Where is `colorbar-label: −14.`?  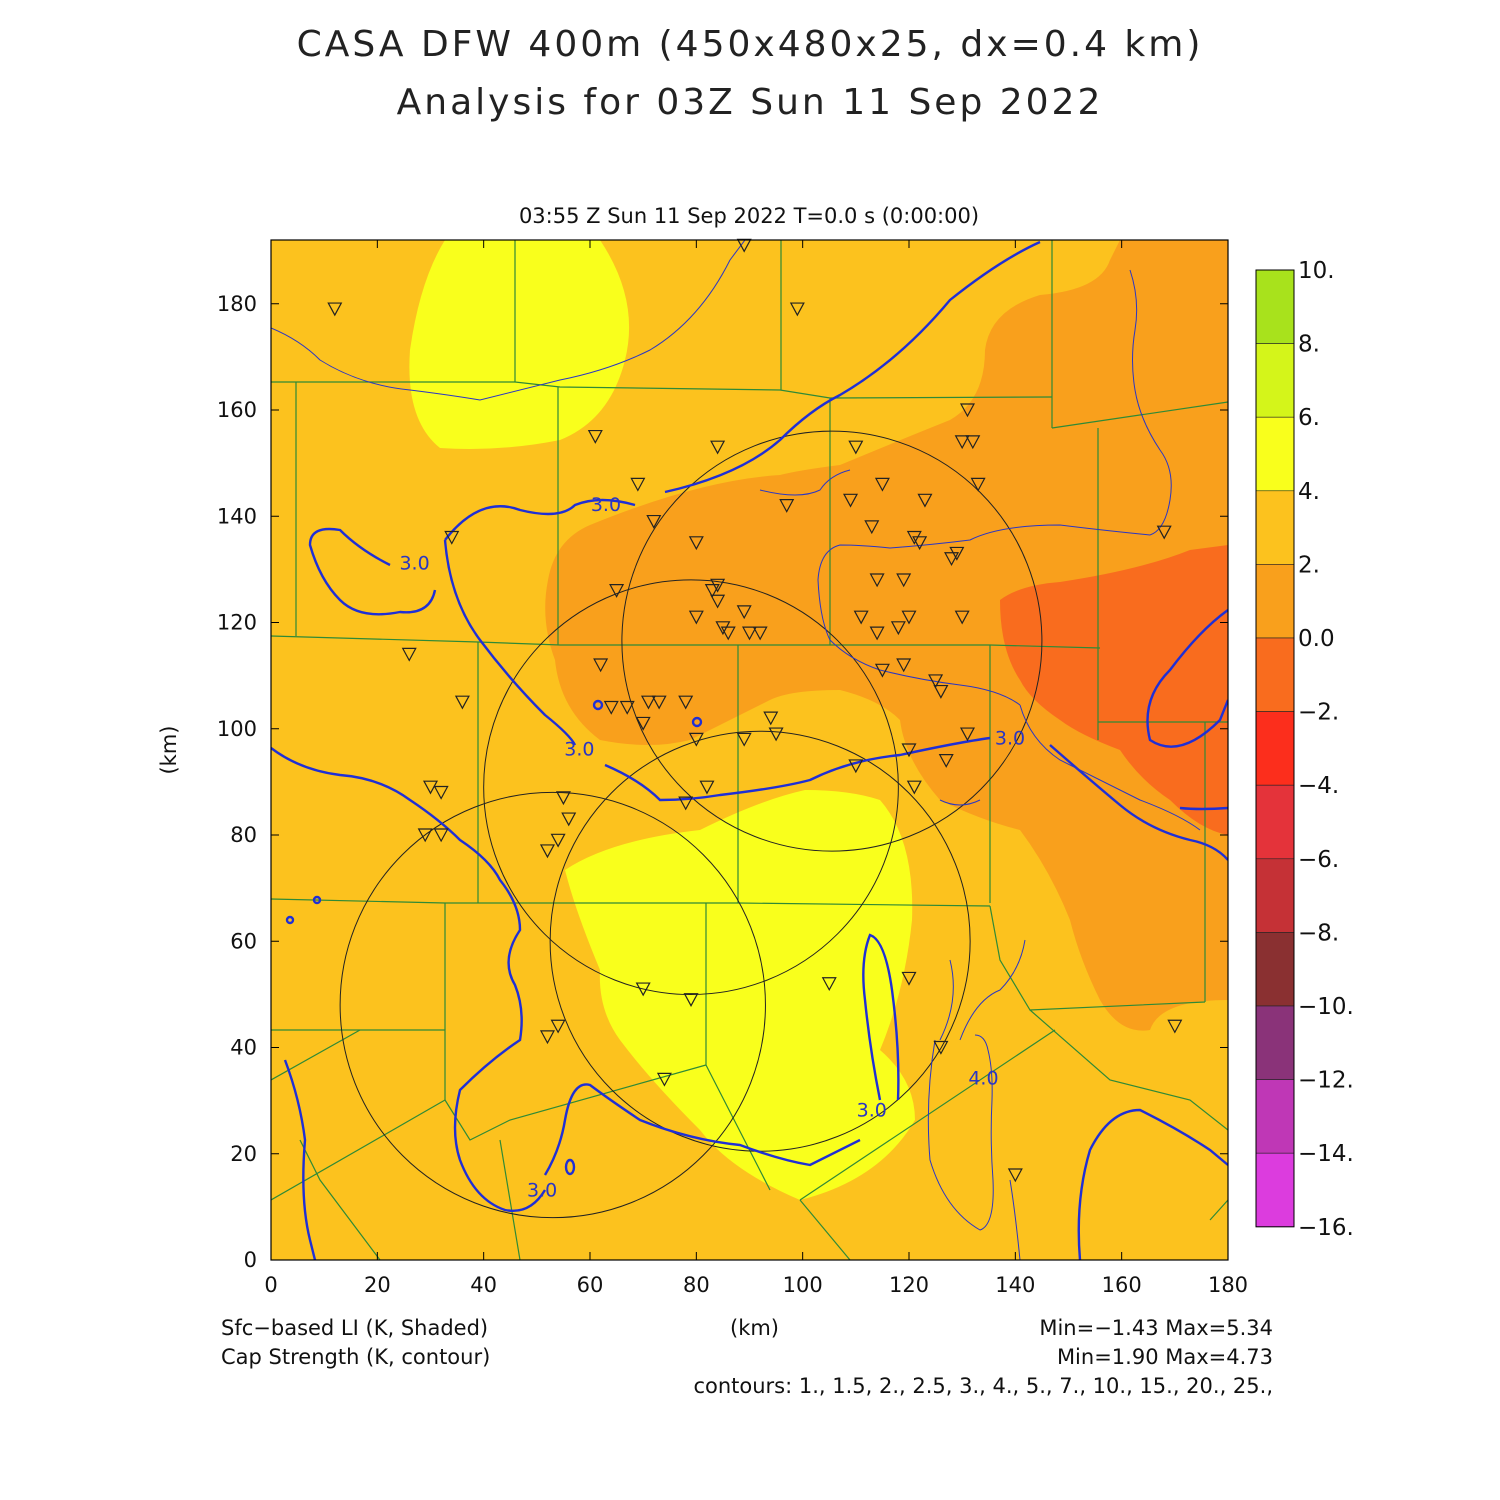 colorbar-label: −14. is located at coordinates (1326, 1154).